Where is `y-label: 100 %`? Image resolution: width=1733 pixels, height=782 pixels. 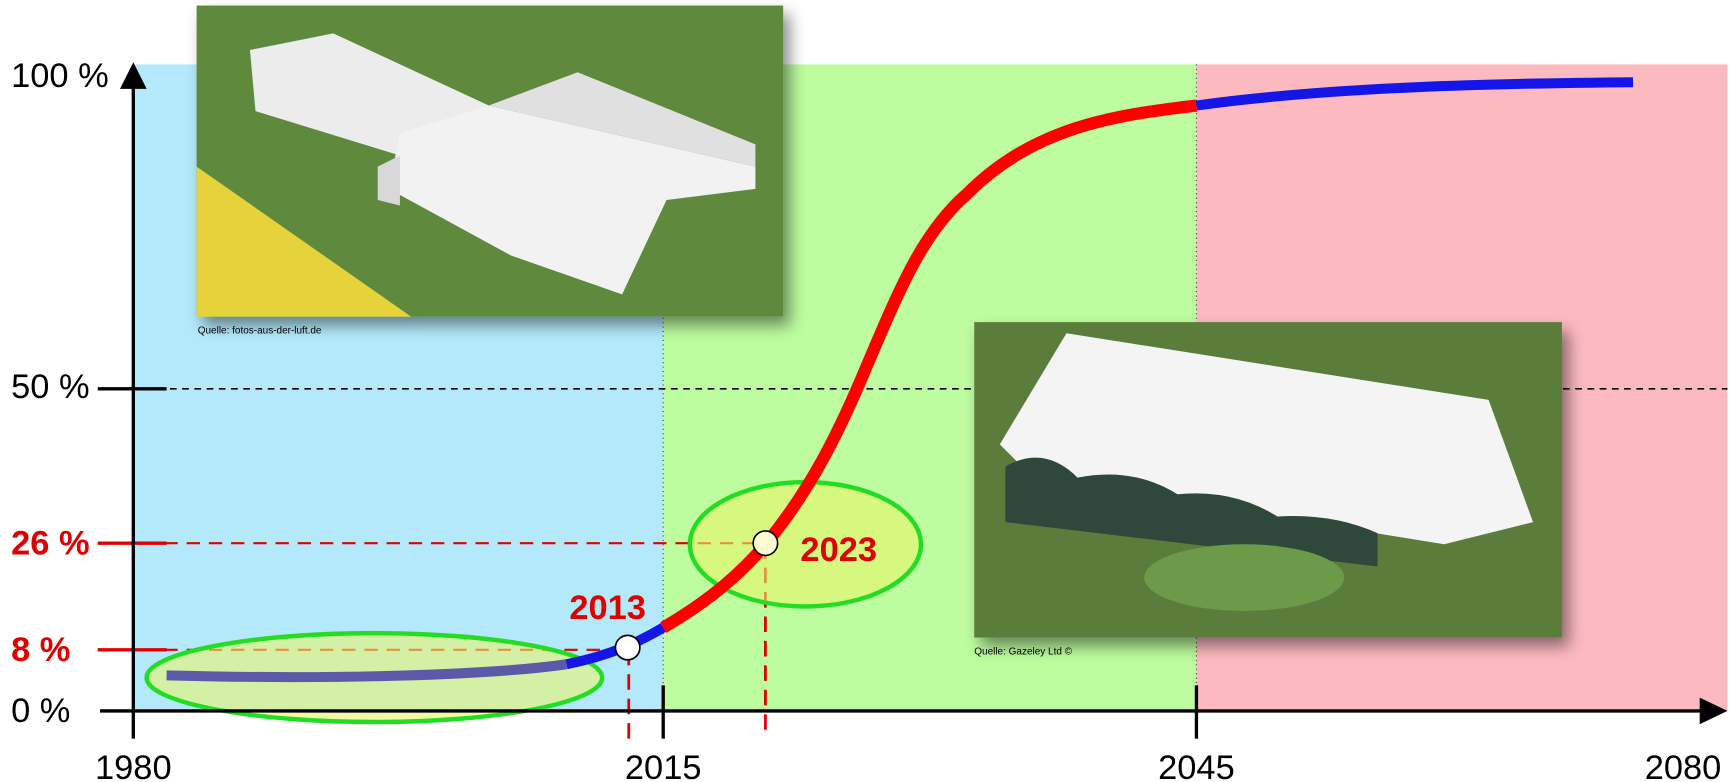 y-label: 100 % is located at coordinates (60, 76).